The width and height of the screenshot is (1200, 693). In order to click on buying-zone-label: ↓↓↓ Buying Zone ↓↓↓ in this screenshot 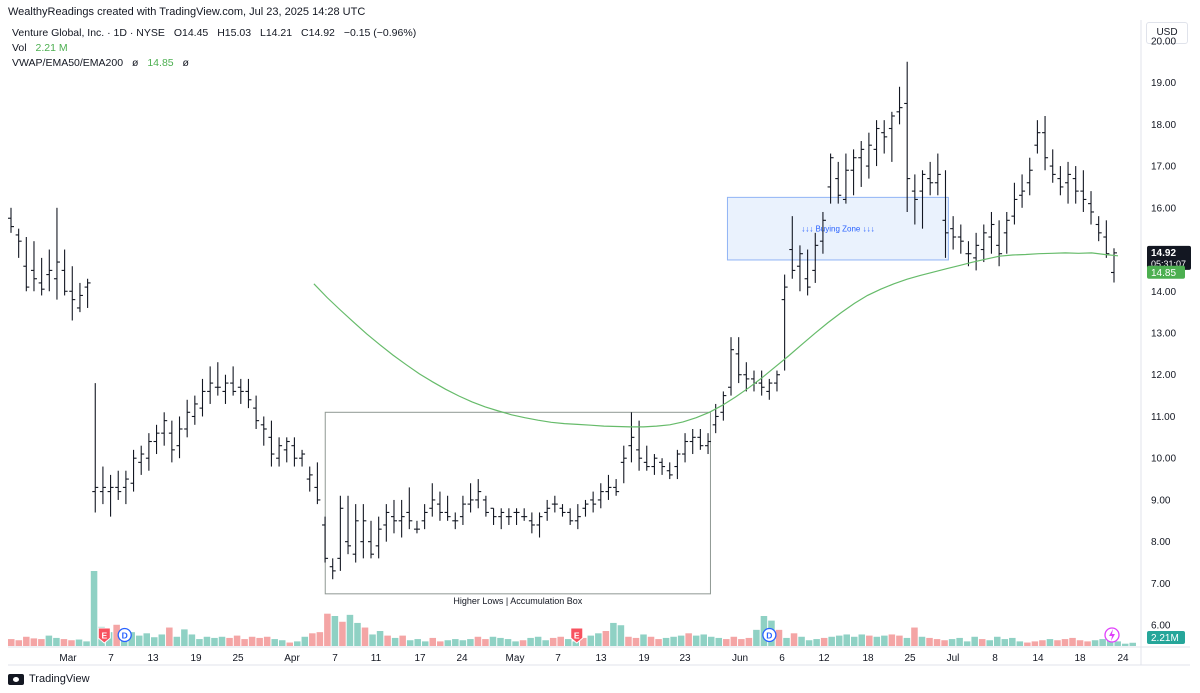, I will do `click(837, 229)`.